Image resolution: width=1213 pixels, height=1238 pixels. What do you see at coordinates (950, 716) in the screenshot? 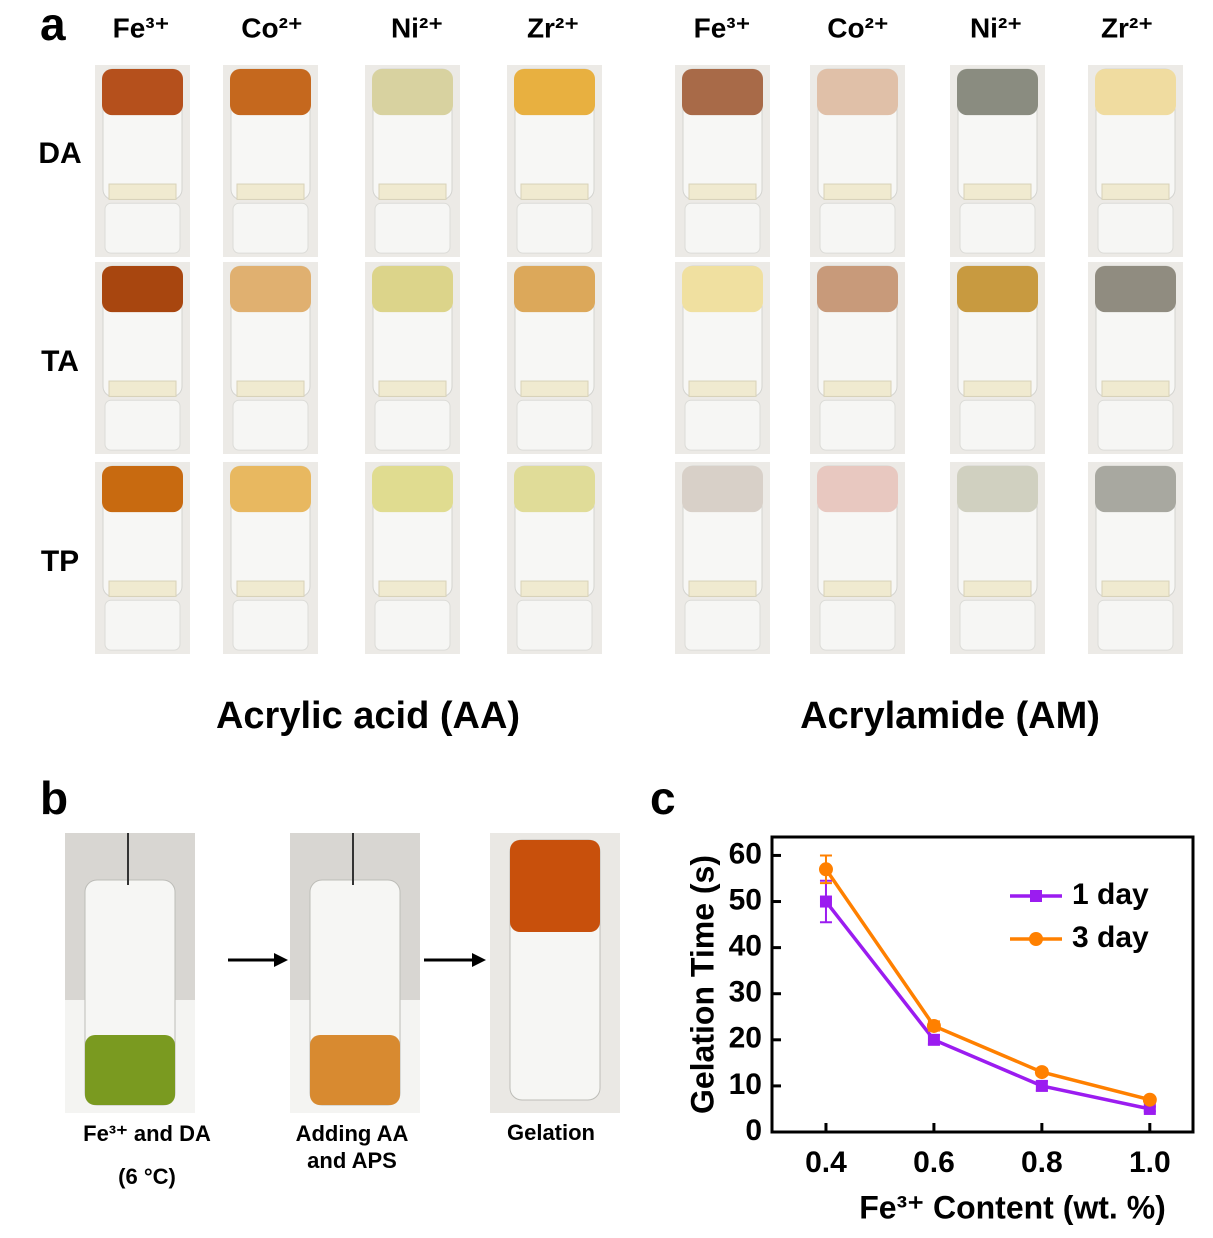
I see `group-label: Acrylamide (AM)` at bounding box center [950, 716].